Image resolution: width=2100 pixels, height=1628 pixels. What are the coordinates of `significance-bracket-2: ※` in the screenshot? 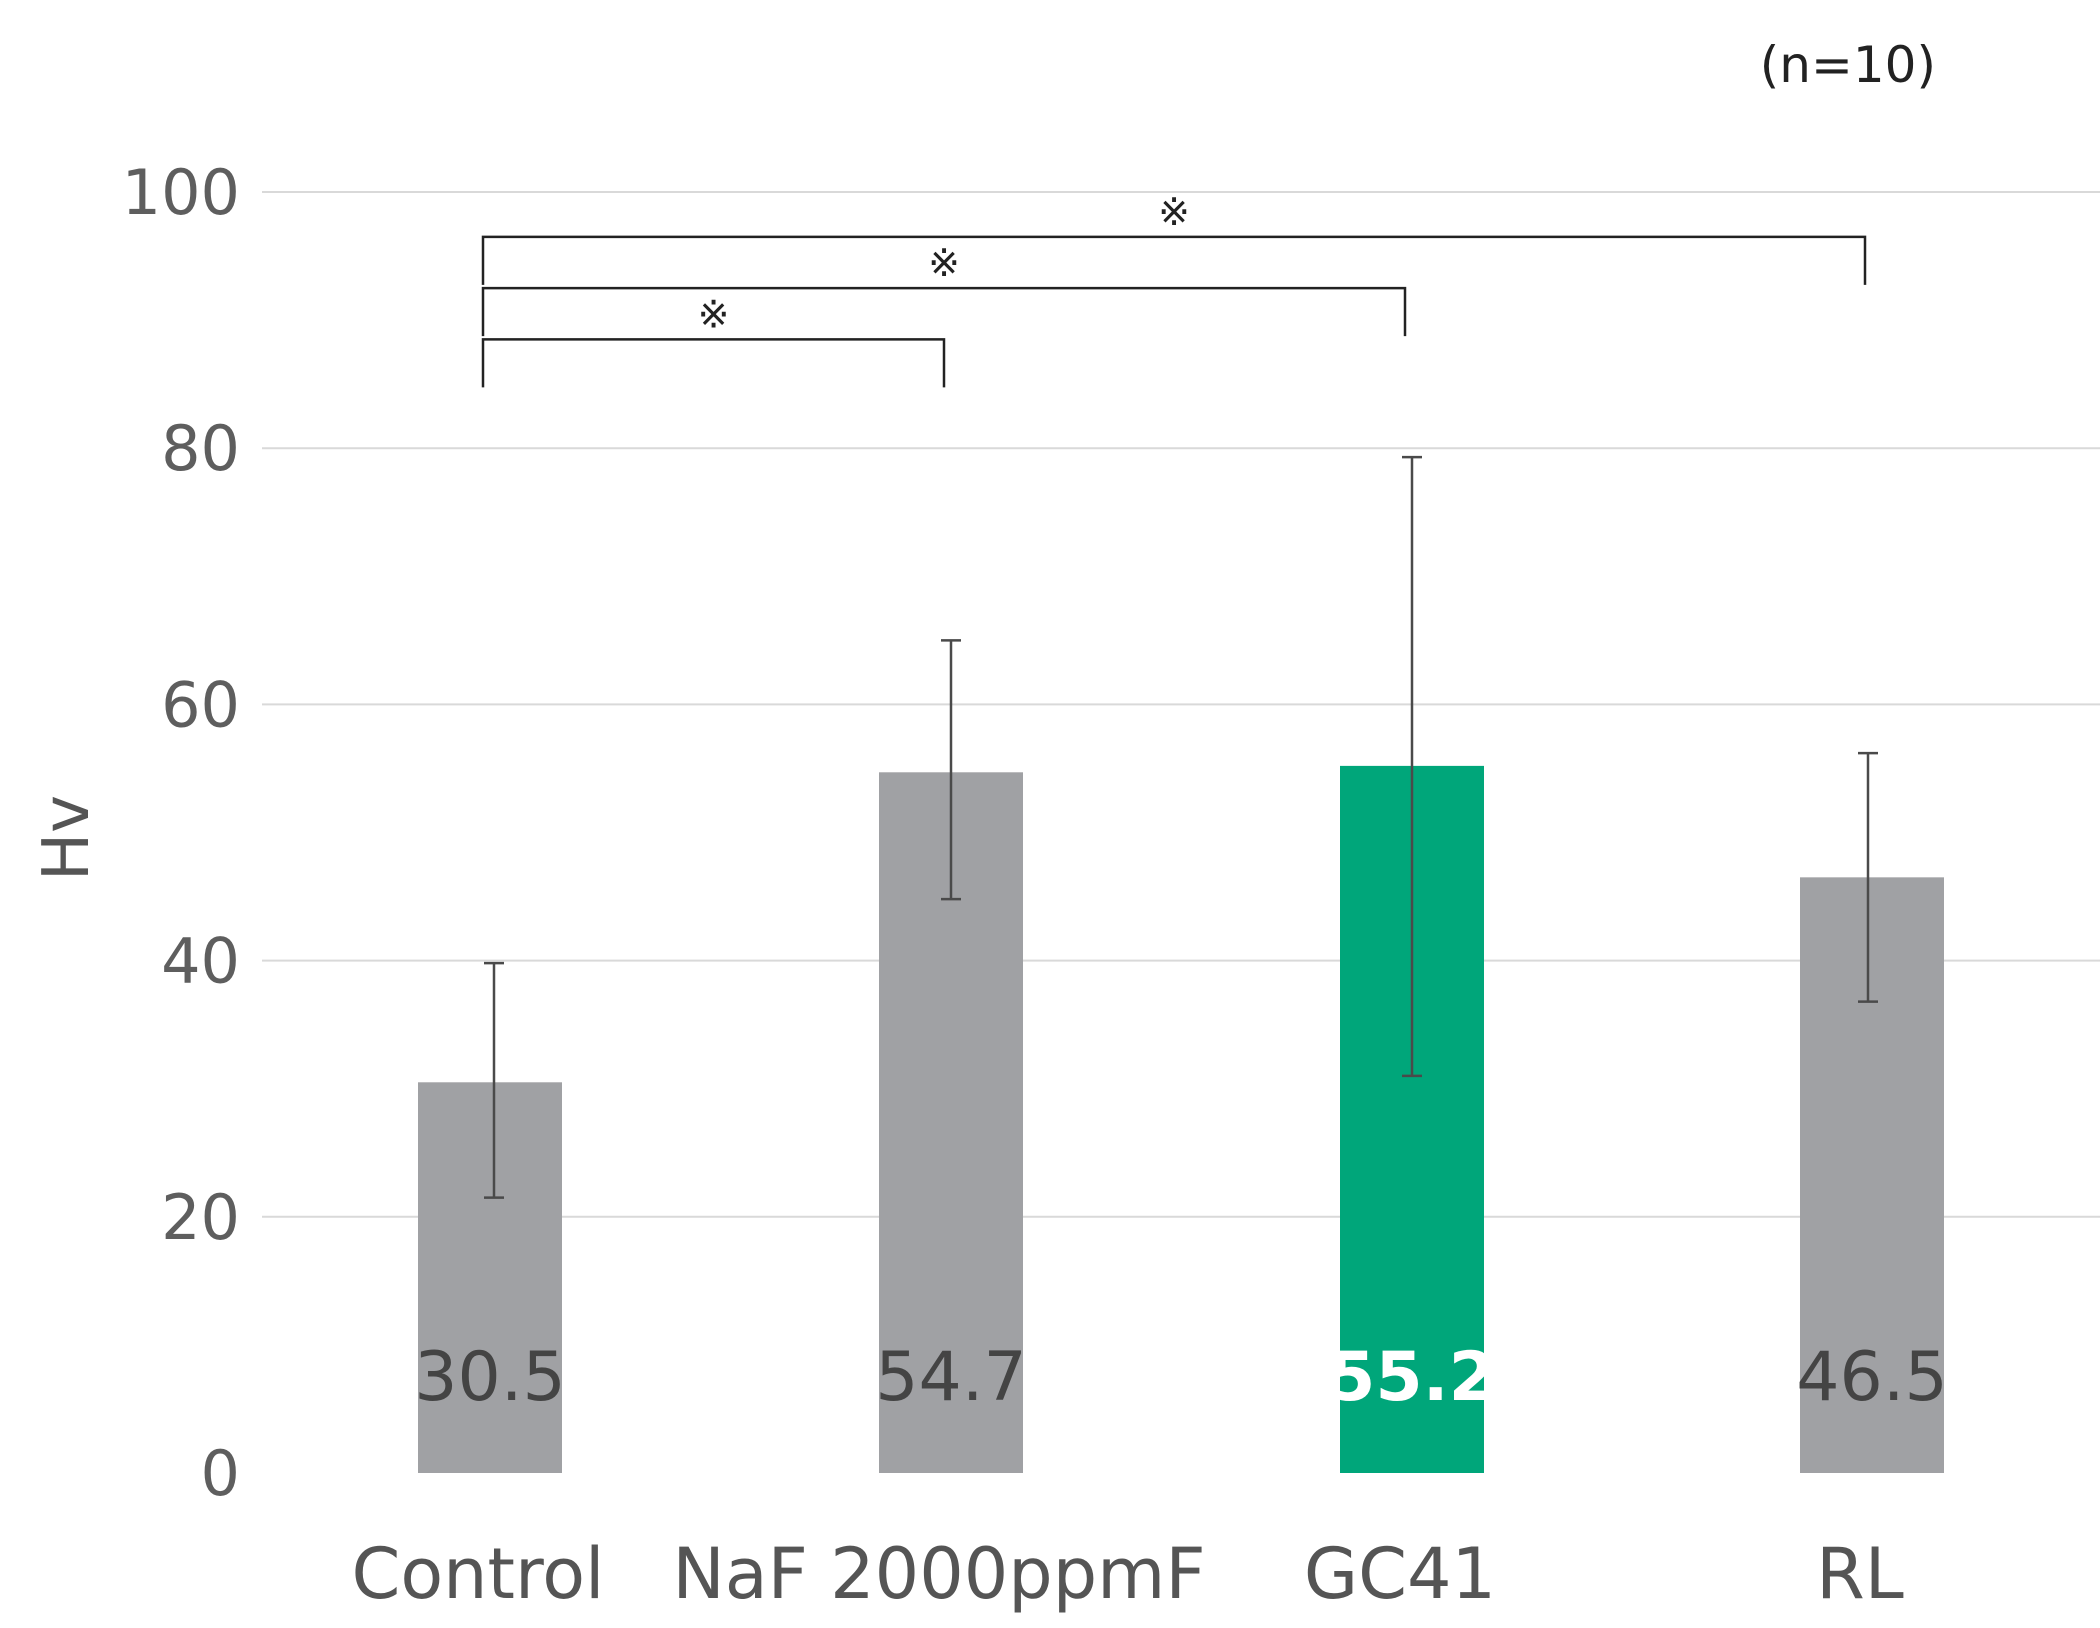 It's located at (944, 289).